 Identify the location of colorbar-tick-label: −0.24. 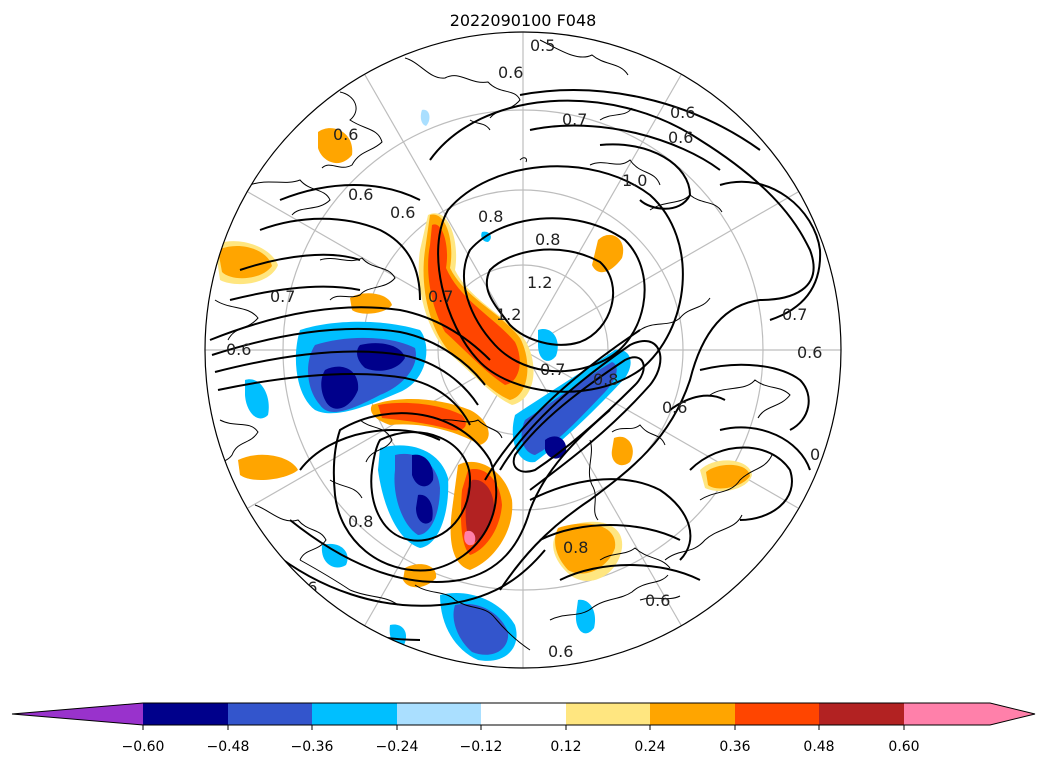
(397, 747).